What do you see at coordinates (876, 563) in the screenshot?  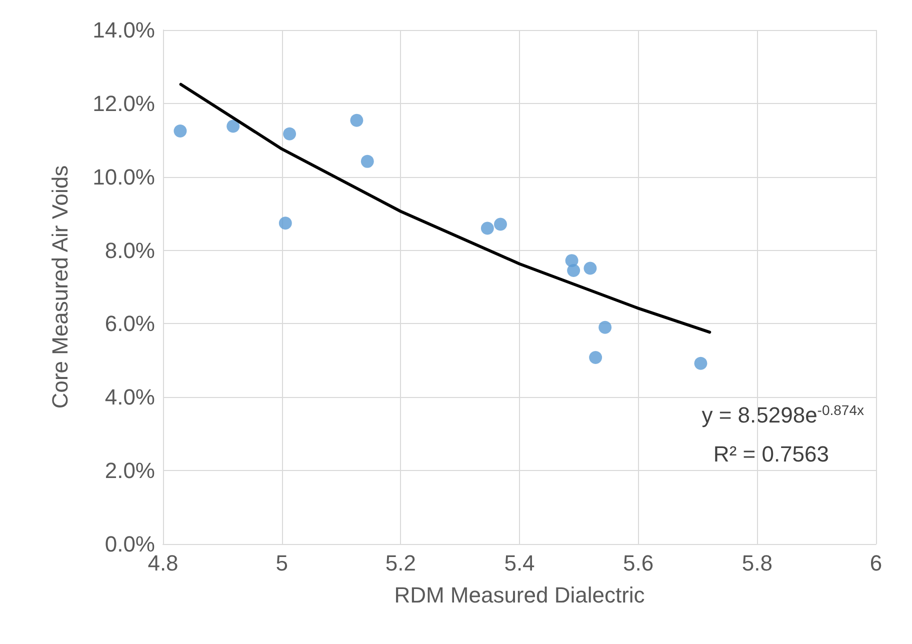 I see `x-tick-label: 6` at bounding box center [876, 563].